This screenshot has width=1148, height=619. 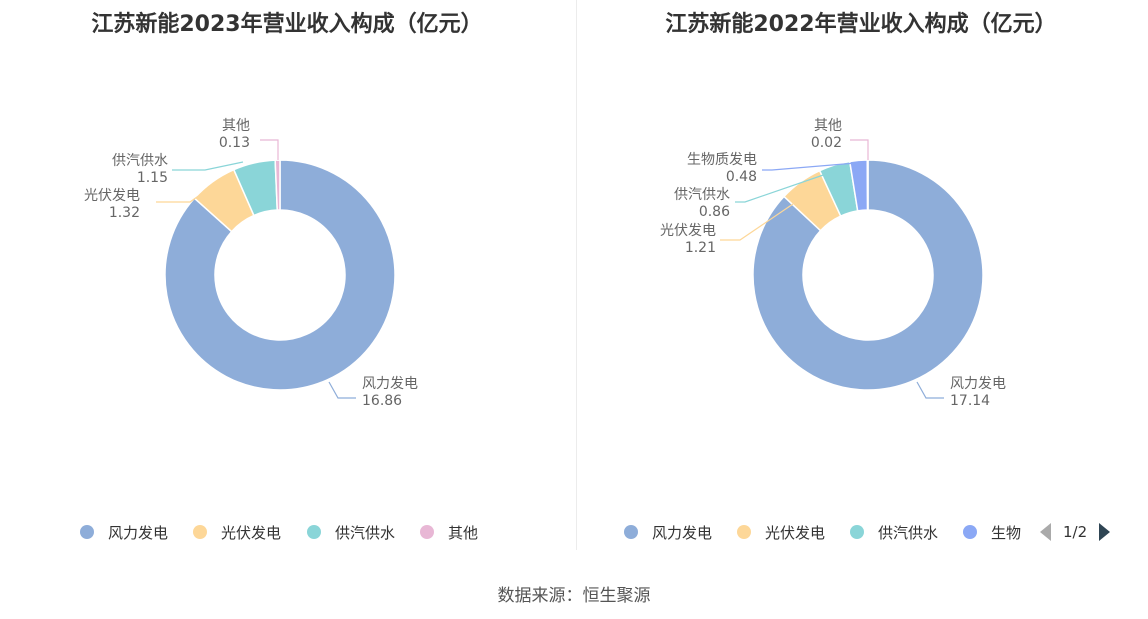 I want to click on slice-label-value: 1.32, so click(x=124, y=213).